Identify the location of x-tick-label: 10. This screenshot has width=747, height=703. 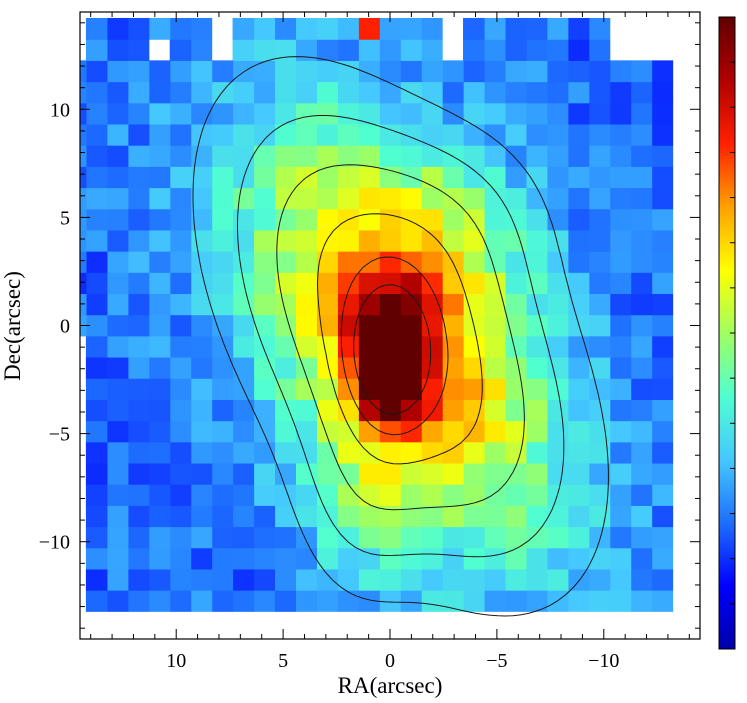
(176, 661).